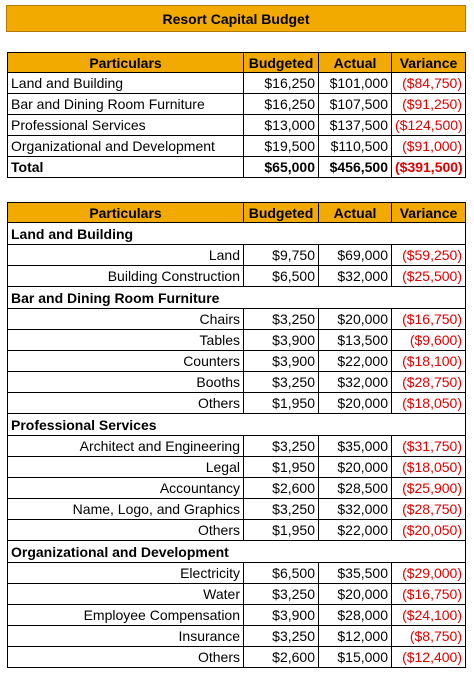  What do you see at coordinates (125, 636) in the screenshot?
I see `row-label: Insurance` at bounding box center [125, 636].